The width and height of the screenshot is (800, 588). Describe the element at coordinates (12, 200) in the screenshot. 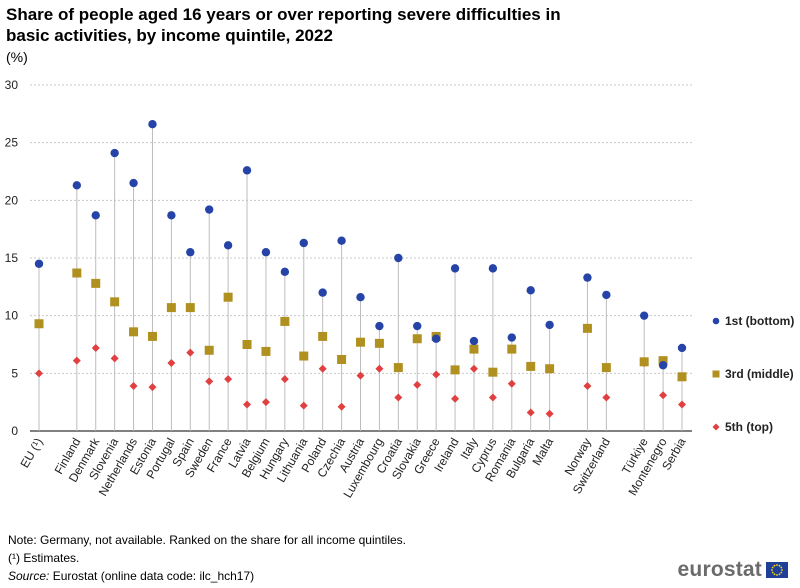

I see `y-tick-label: 20` at that location.